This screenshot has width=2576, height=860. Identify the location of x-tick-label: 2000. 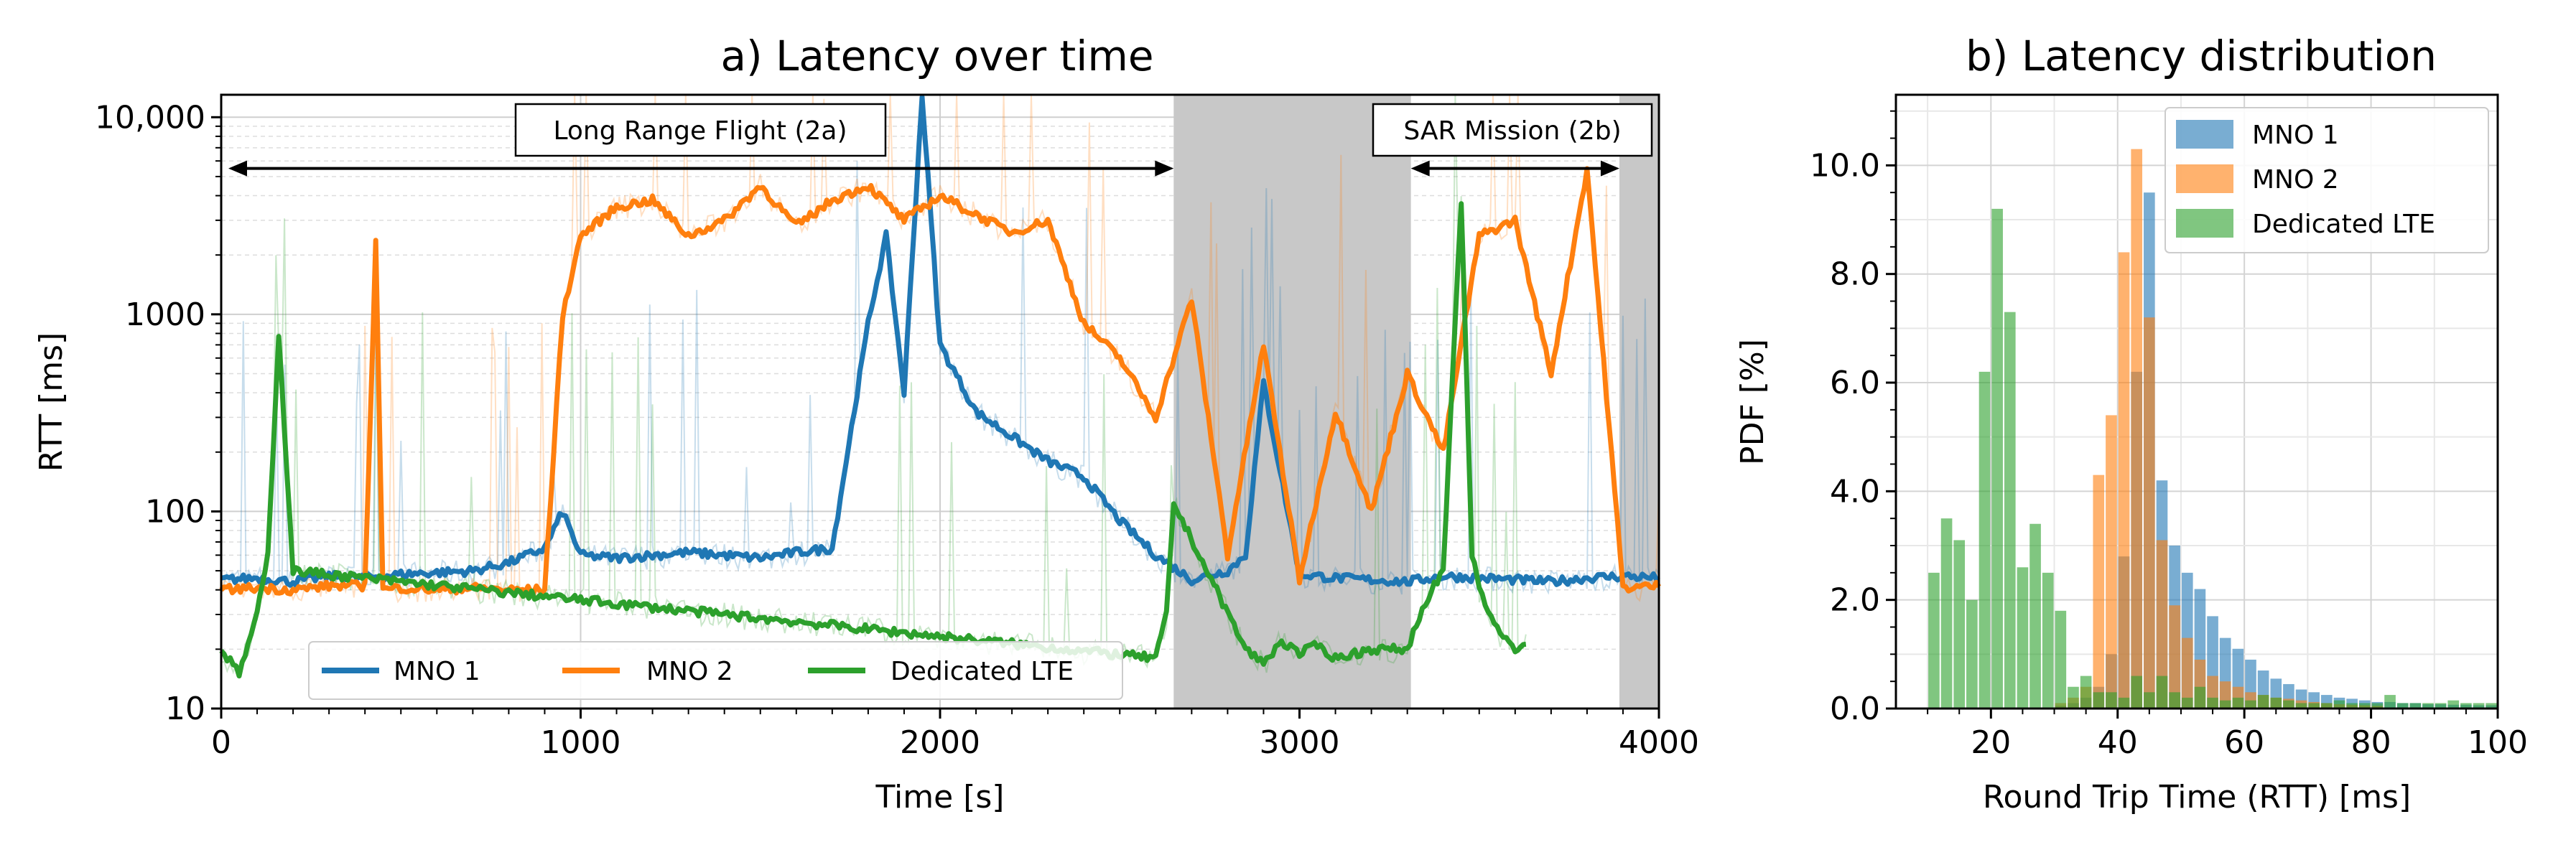
(940, 742).